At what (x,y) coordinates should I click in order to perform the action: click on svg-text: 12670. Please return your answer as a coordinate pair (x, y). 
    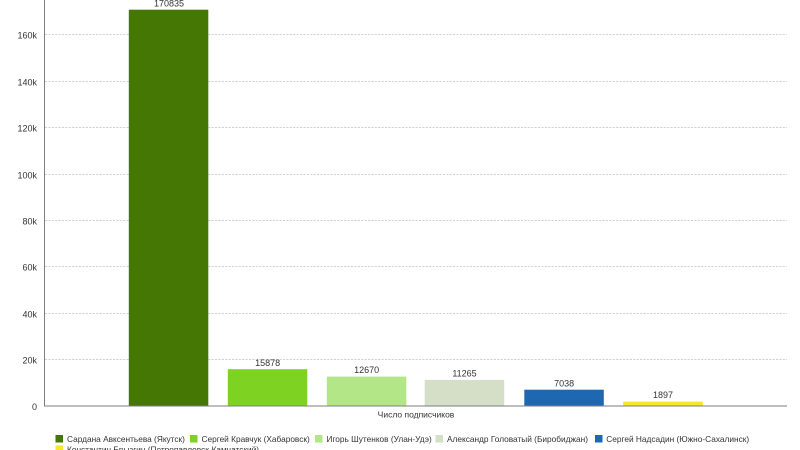
    Looking at the image, I should click on (366, 370).